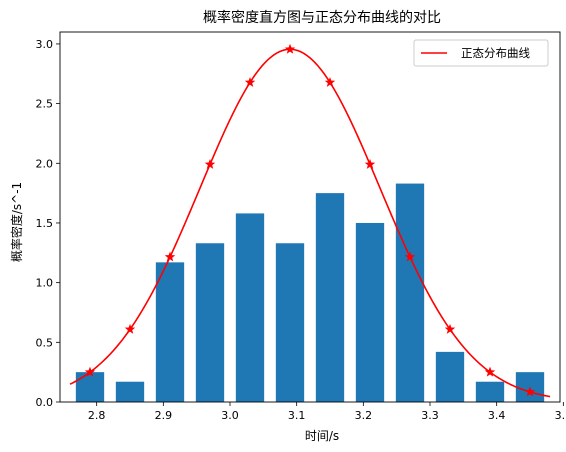 The width and height of the screenshot is (566, 452). What do you see at coordinates (297, 415) in the screenshot?
I see `x-tick-label: 3.1` at bounding box center [297, 415].